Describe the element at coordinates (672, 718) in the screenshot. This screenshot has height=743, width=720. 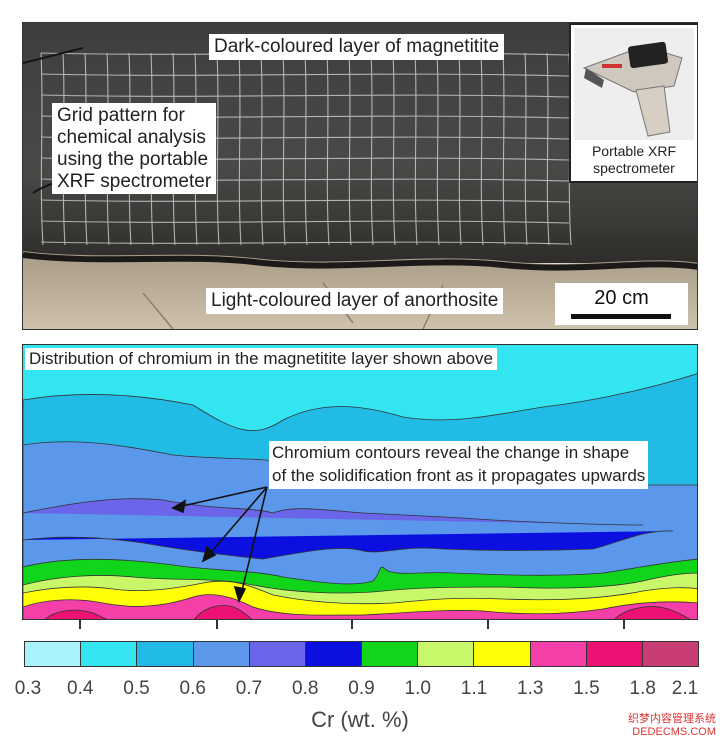
I see `watermark-line: 织梦内容管理系统` at that location.